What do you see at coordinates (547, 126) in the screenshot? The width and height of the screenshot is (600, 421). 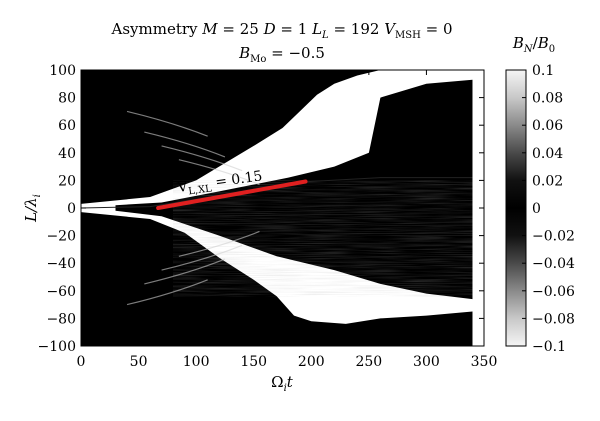 I see `colorbar-tick-label: 0.06` at bounding box center [547, 126].